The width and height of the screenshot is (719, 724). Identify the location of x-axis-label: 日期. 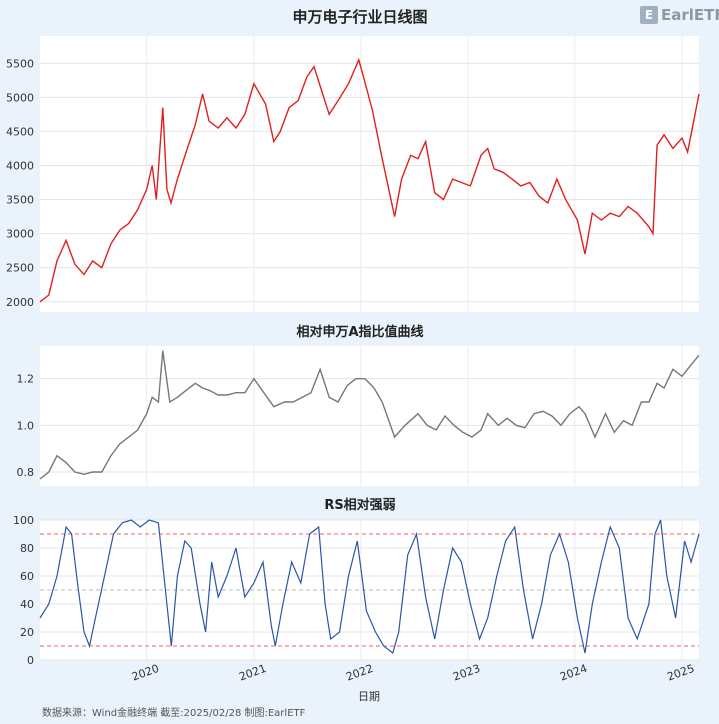
(369, 696).